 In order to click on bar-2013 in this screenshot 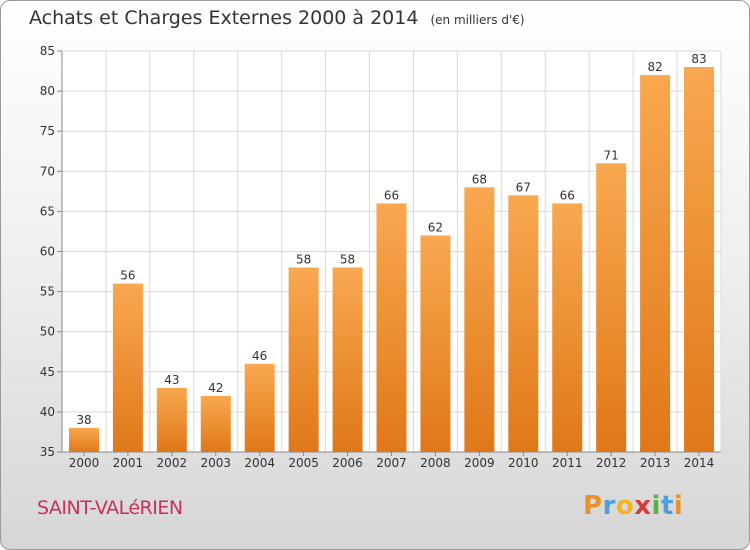, I will do `click(655, 263)`.